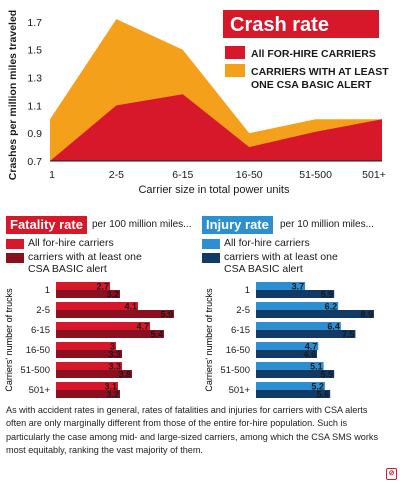  I want to click on fatality-category-label: 6-15, so click(40, 330).